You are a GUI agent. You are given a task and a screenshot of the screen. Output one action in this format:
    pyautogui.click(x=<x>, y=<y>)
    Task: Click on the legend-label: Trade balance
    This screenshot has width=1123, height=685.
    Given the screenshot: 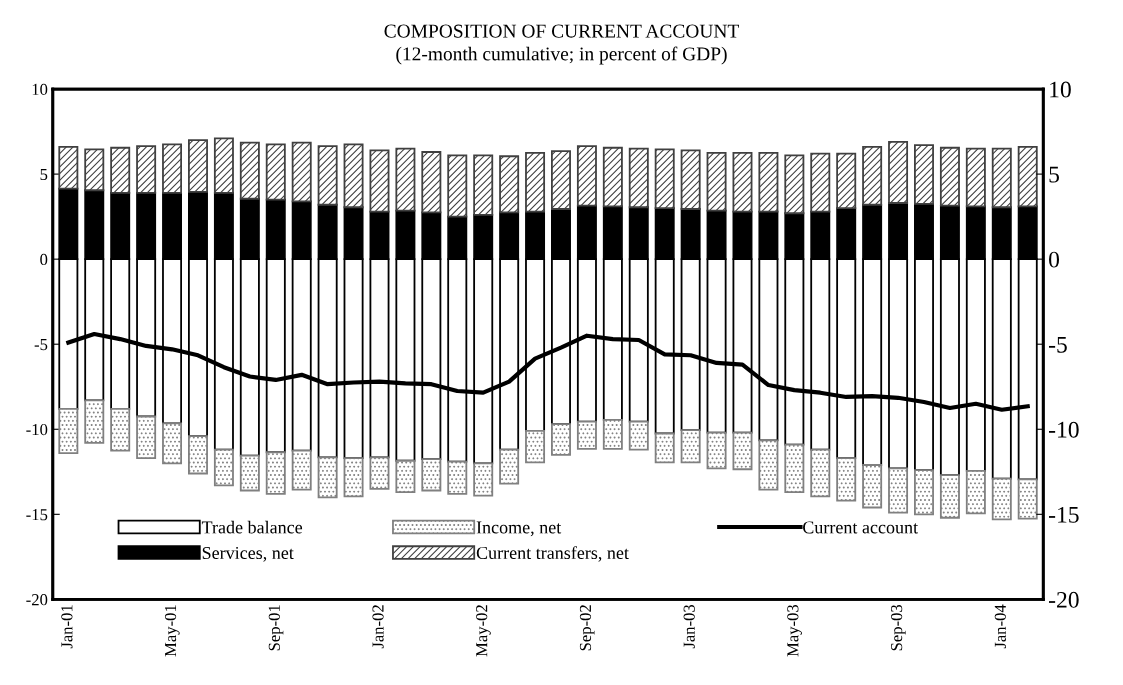 What is the action you would take?
    pyautogui.click(x=252, y=527)
    